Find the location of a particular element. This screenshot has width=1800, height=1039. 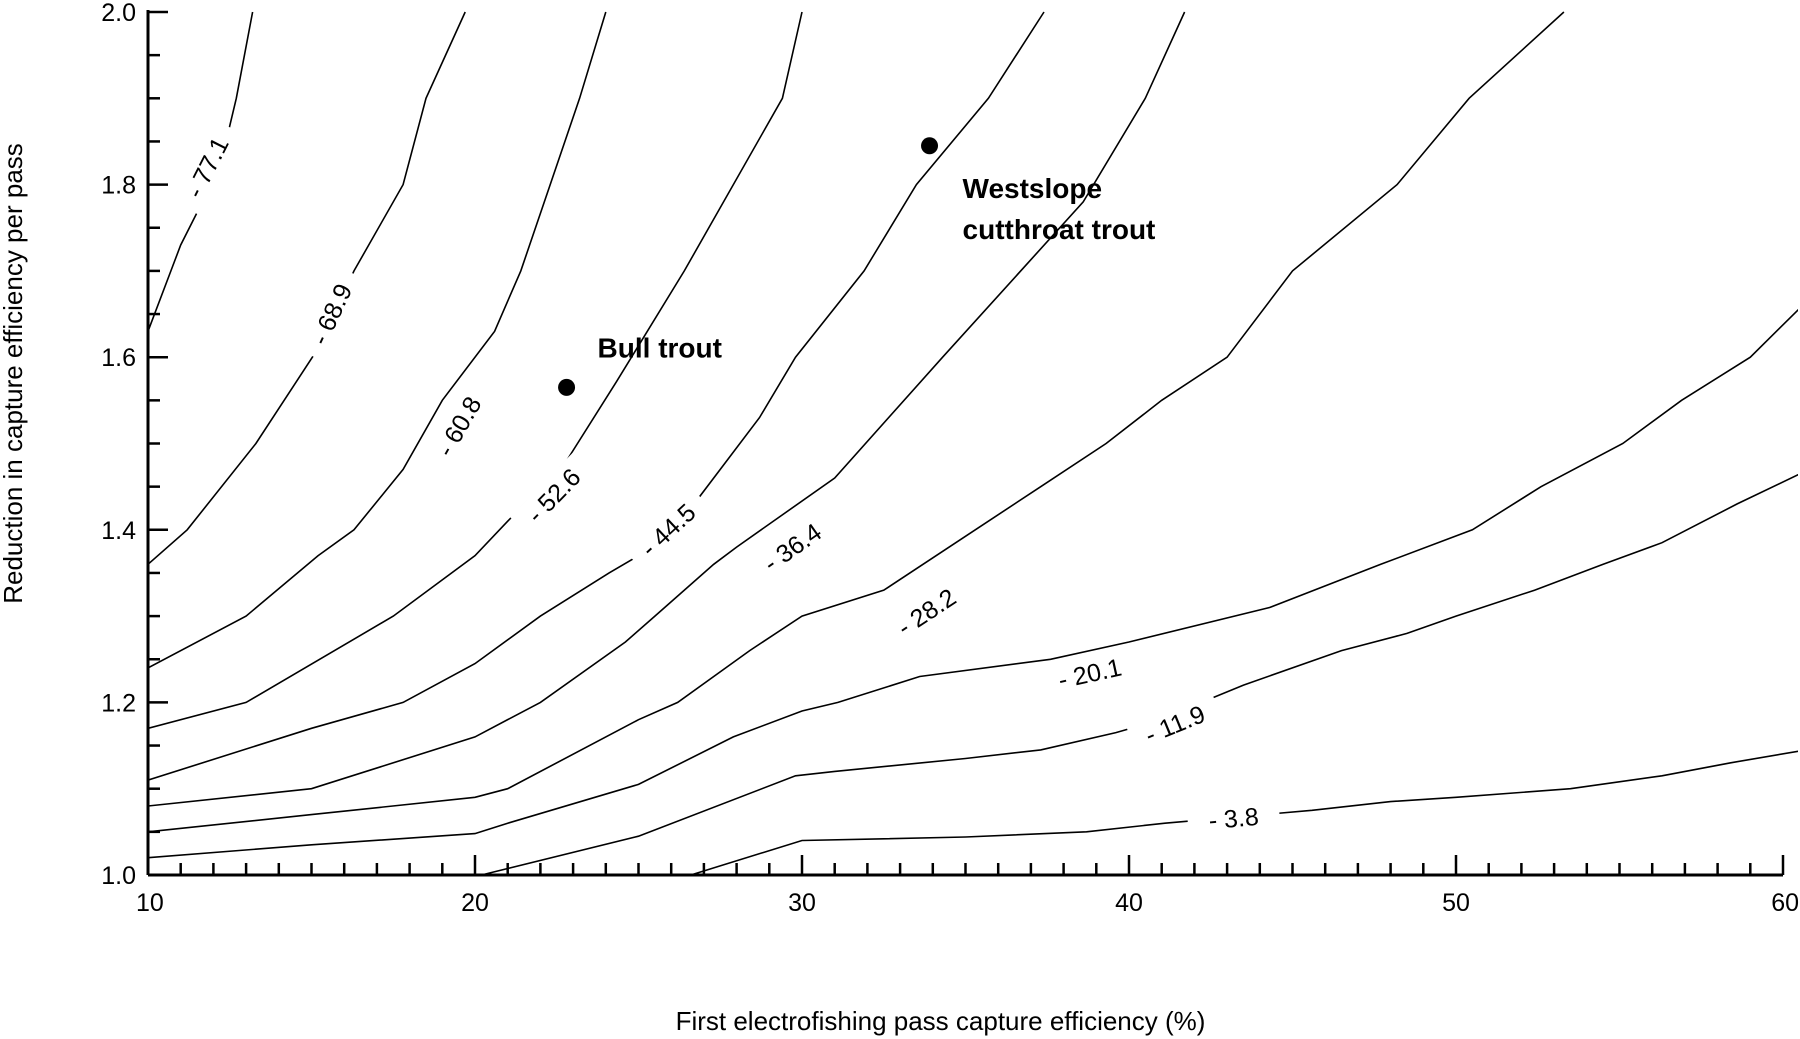

y-tick-label: 1.8 is located at coordinates (118, 186).